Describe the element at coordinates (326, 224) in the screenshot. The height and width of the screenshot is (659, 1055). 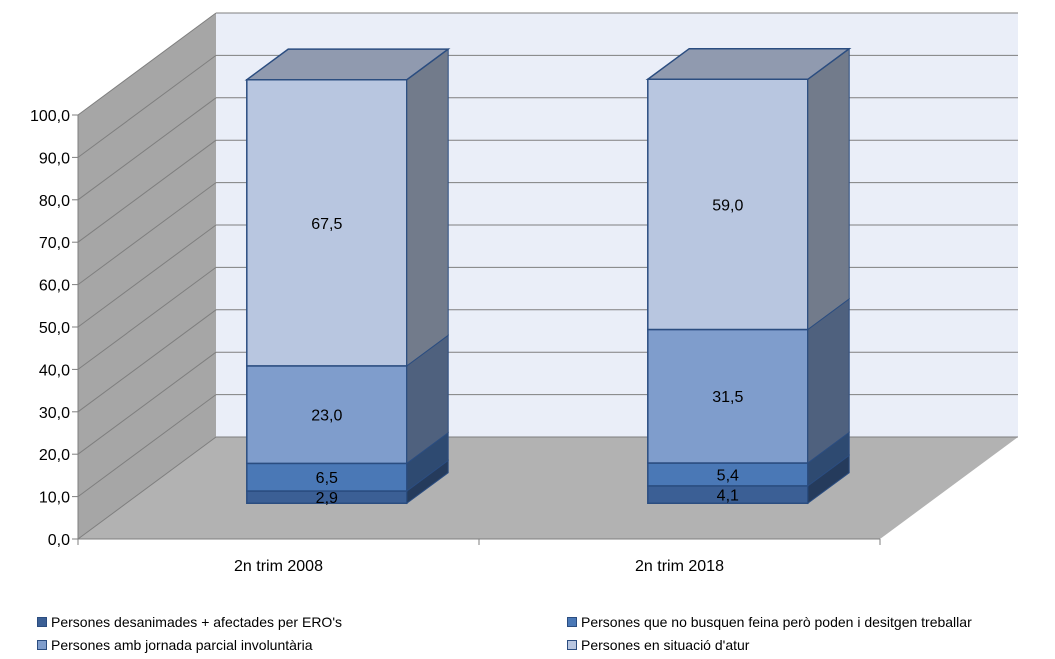
I see `data-label: 67,5` at that location.